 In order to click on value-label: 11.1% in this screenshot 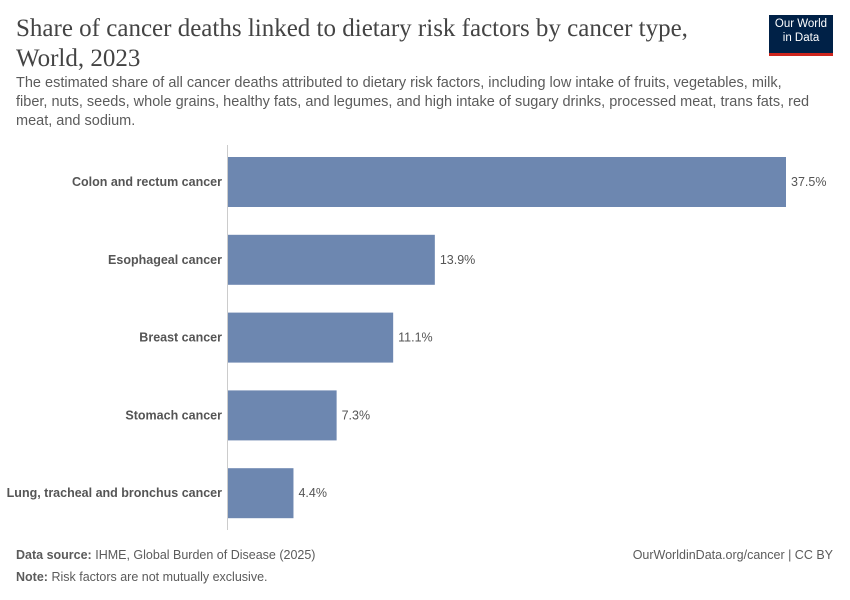, I will do `click(415, 338)`.